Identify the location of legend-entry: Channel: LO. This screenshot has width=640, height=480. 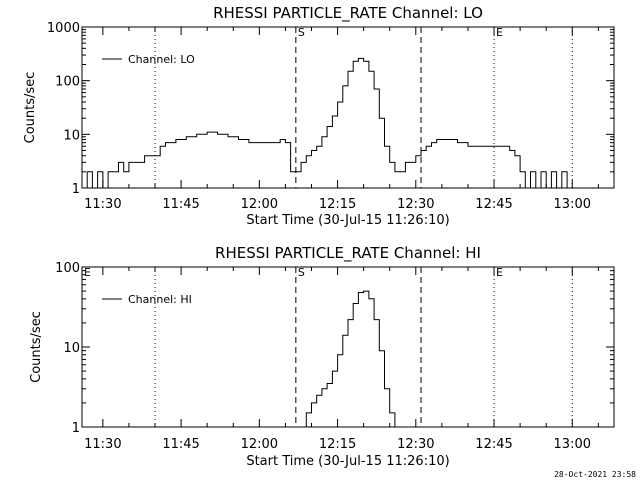
(161, 59).